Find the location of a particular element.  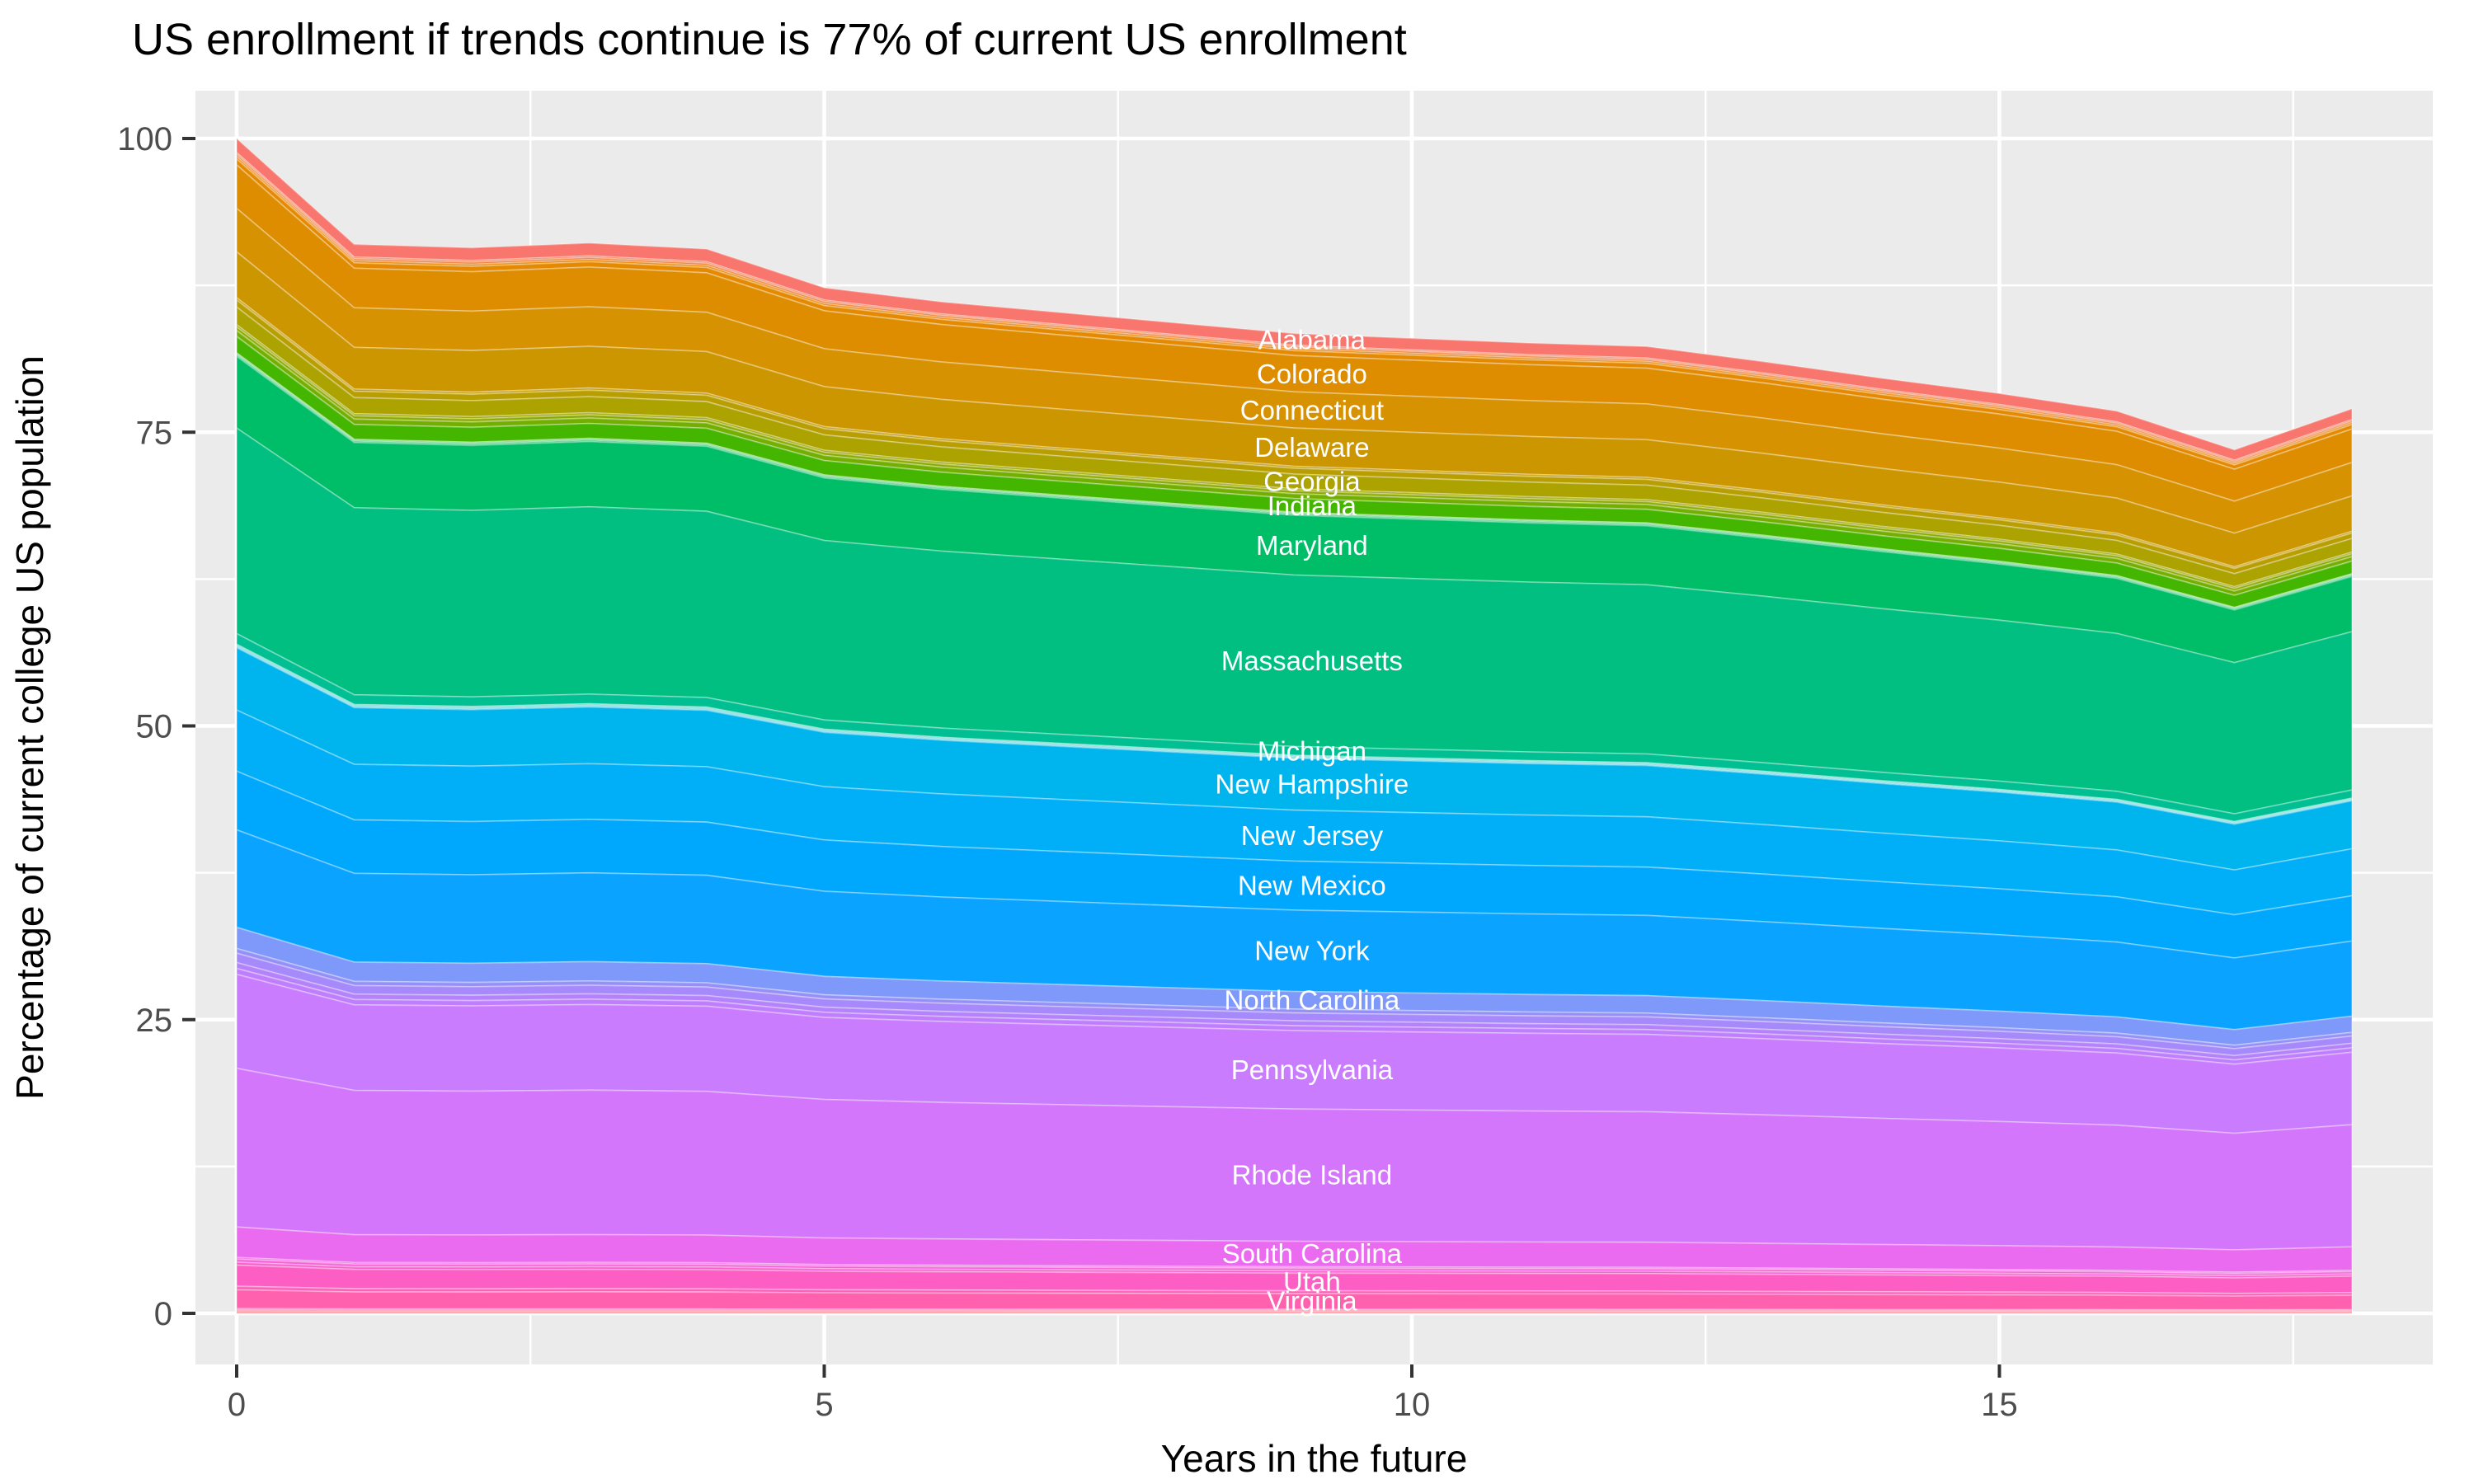

y-tick-label: 50 is located at coordinates (154, 727).